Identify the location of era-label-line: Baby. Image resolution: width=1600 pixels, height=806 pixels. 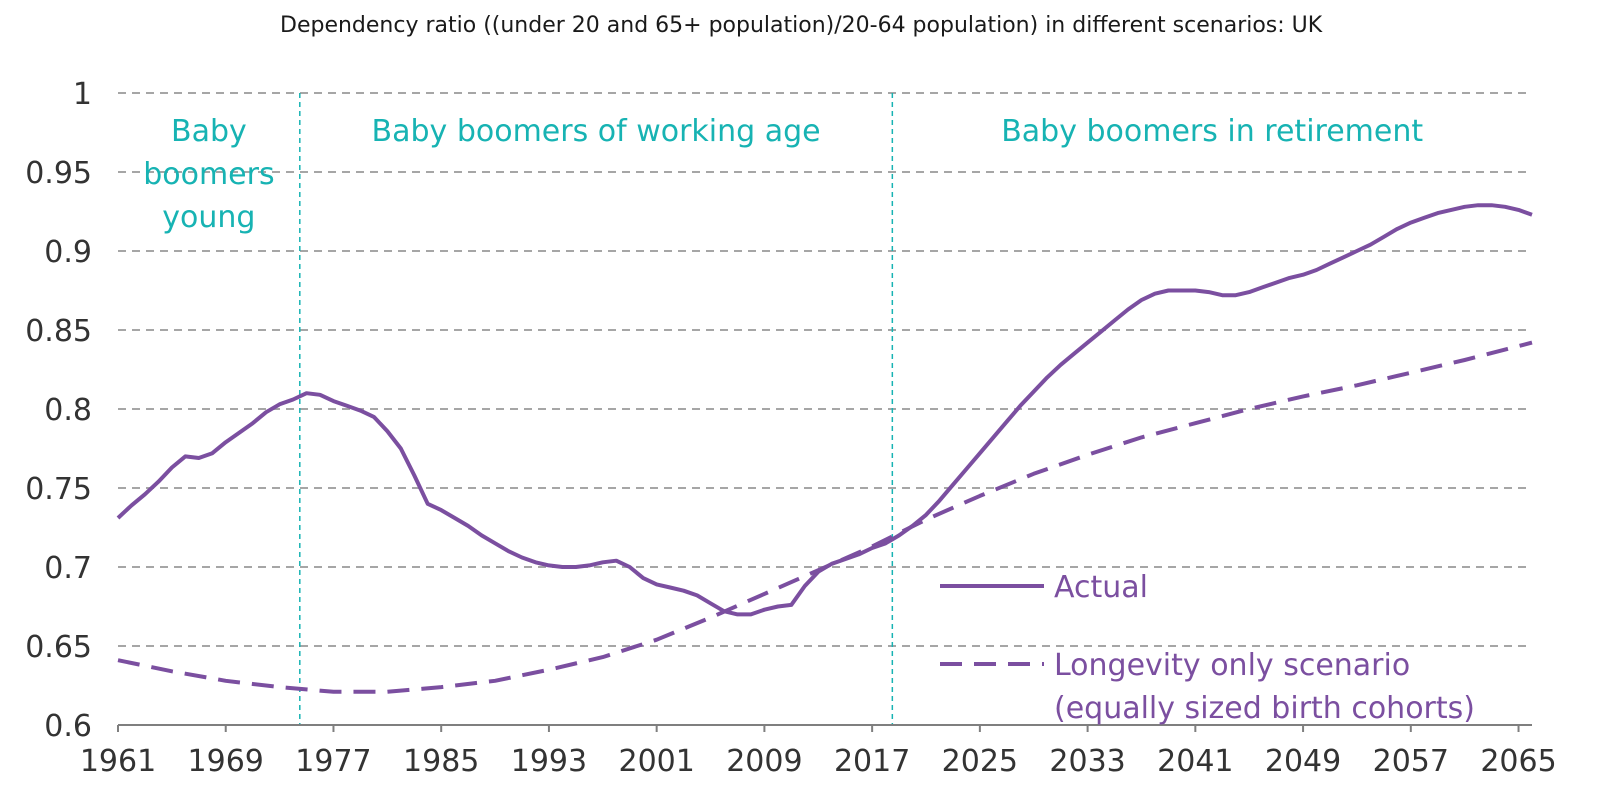
(209, 131).